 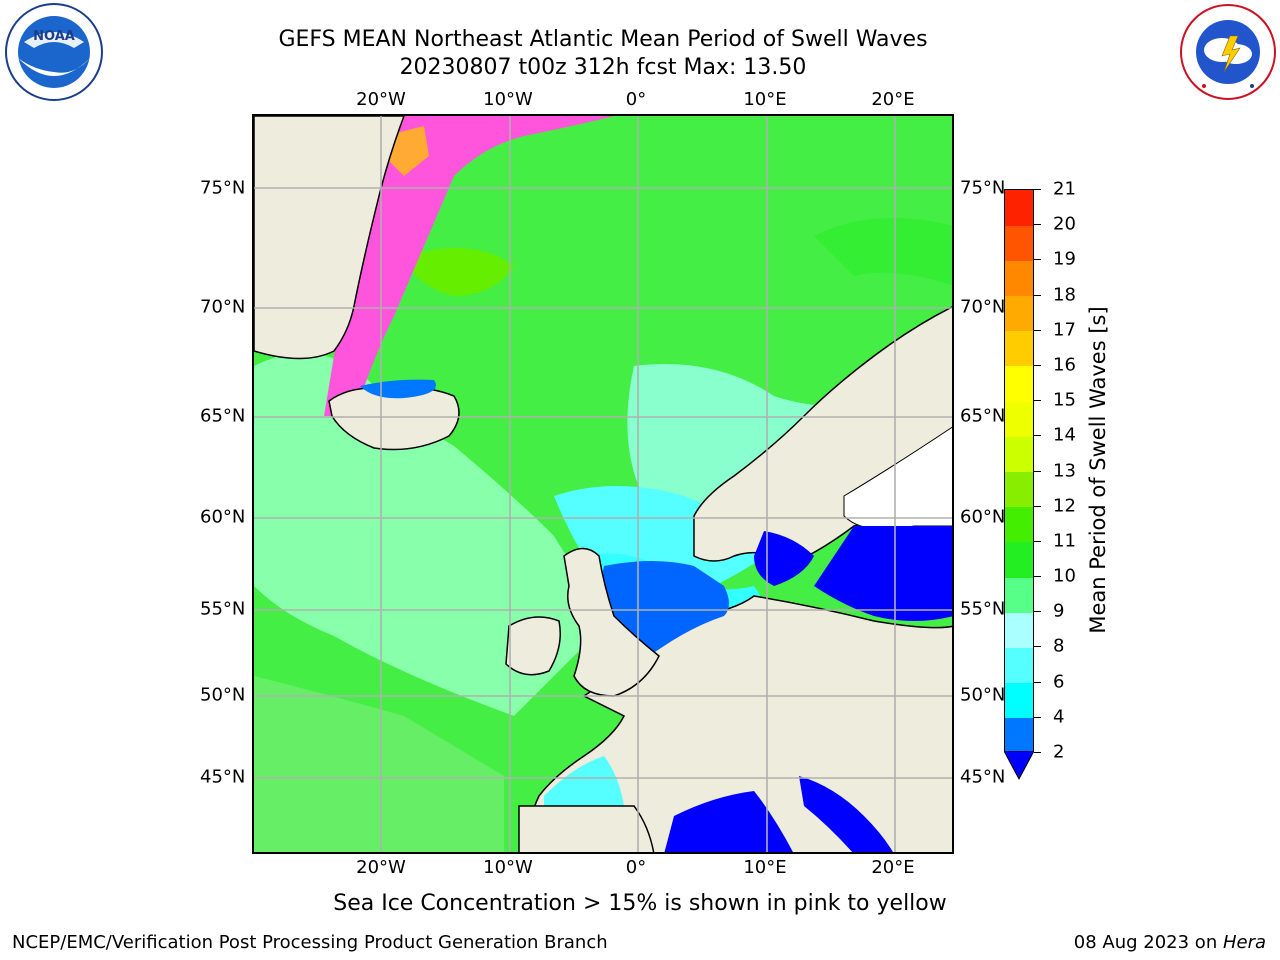 What do you see at coordinates (1148, 942) in the screenshot?
I see `footer-date-text: 08 Aug 2023 on` at bounding box center [1148, 942].